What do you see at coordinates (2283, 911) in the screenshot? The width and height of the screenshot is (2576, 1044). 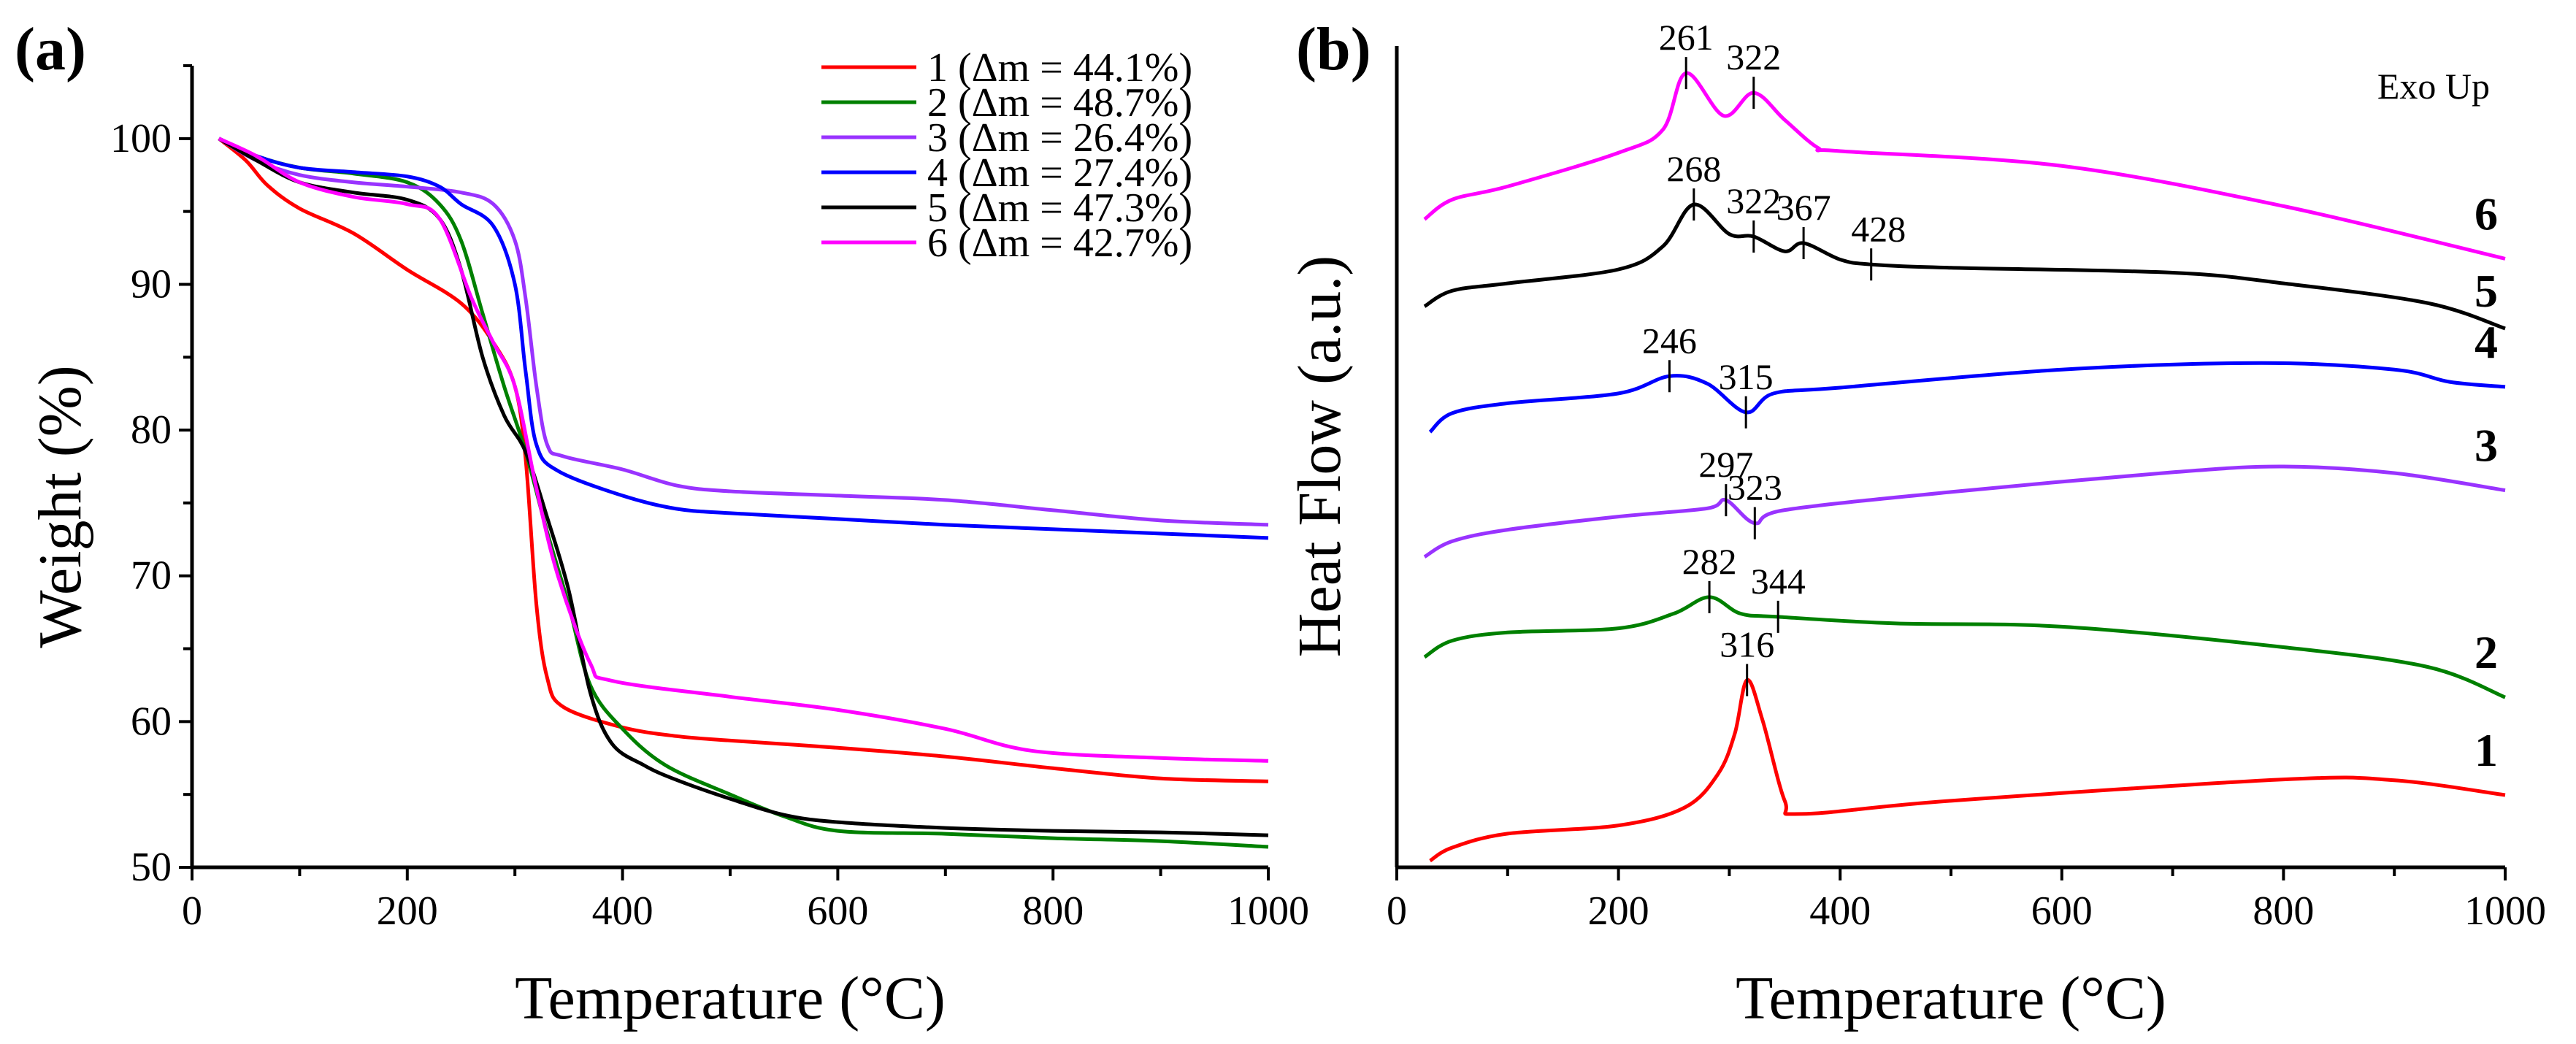 I see `panel-b-x-tick-label: 800` at bounding box center [2283, 911].